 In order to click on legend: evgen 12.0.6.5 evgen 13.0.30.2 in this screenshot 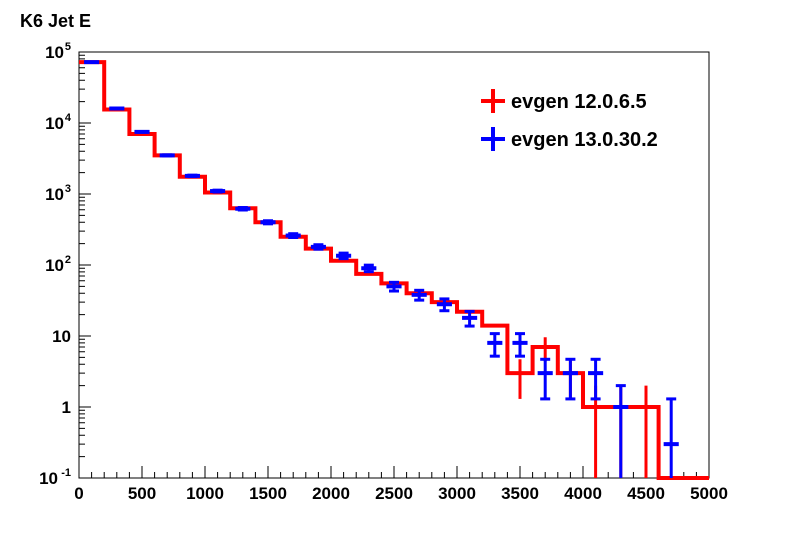, I will do `click(569, 120)`.